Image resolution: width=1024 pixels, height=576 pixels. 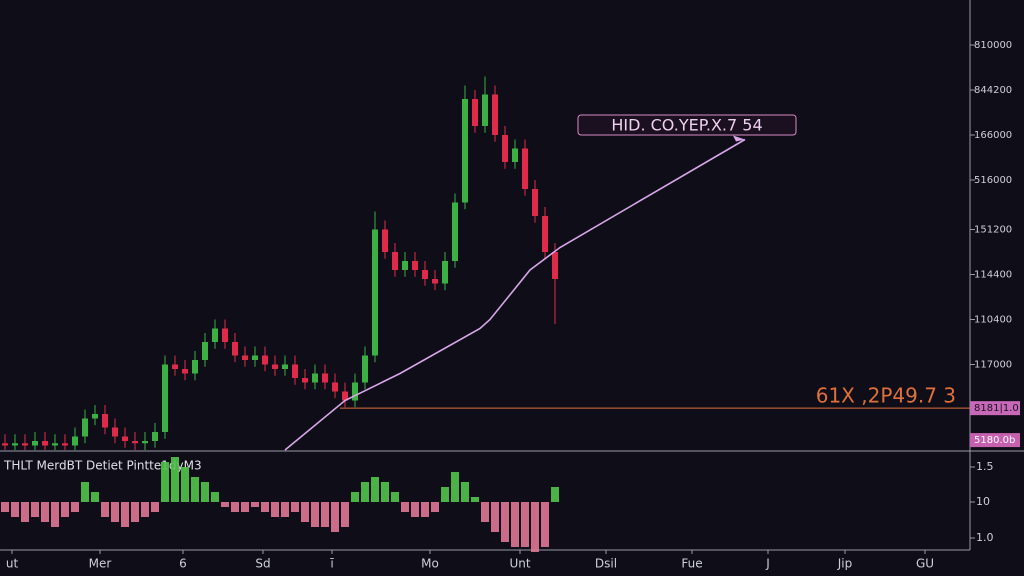 What do you see at coordinates (886, 396) in the screenshot?
I see `level-label: 61X ,2P49.7 3` at bounding box center [886, 396].